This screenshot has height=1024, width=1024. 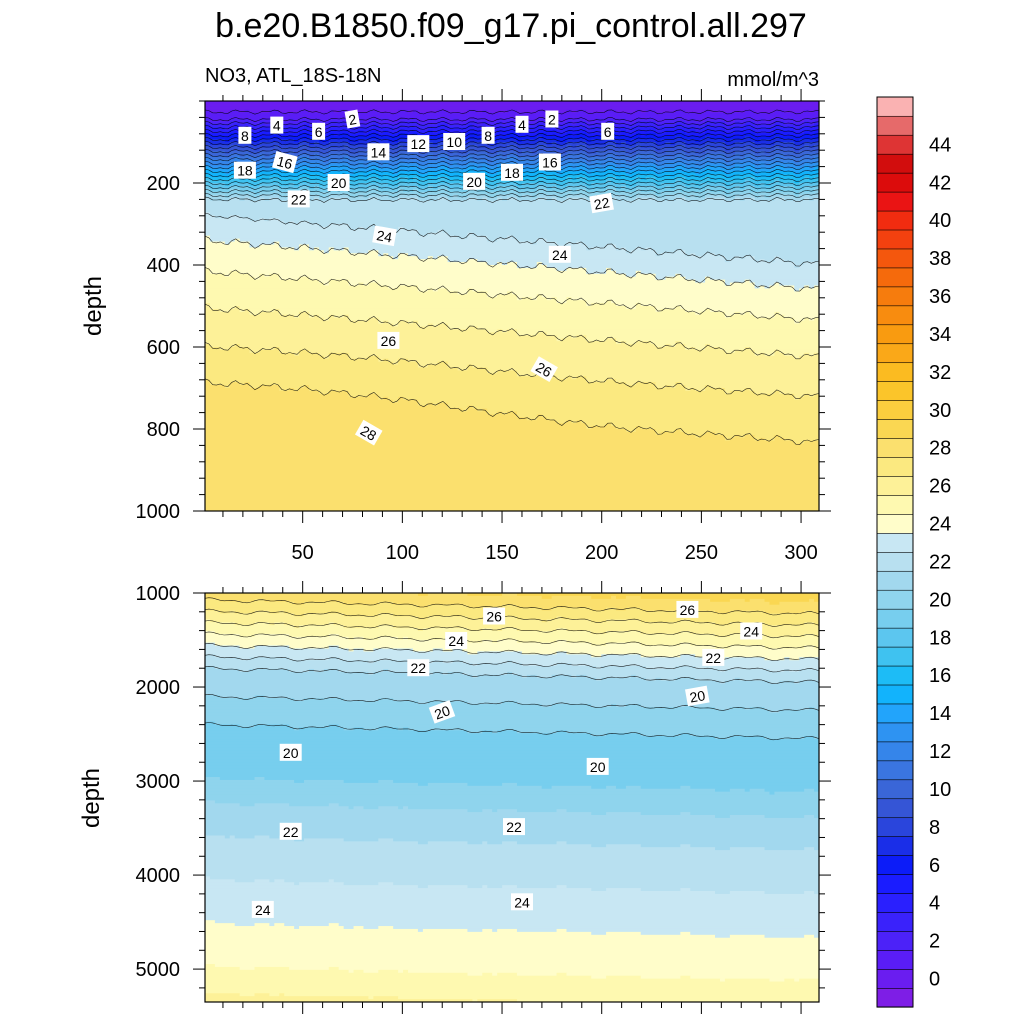 What do you see at coordinates (895, 182) in the screenshot?
I see `colorbar-swatch` at bounding box center [895, 182].